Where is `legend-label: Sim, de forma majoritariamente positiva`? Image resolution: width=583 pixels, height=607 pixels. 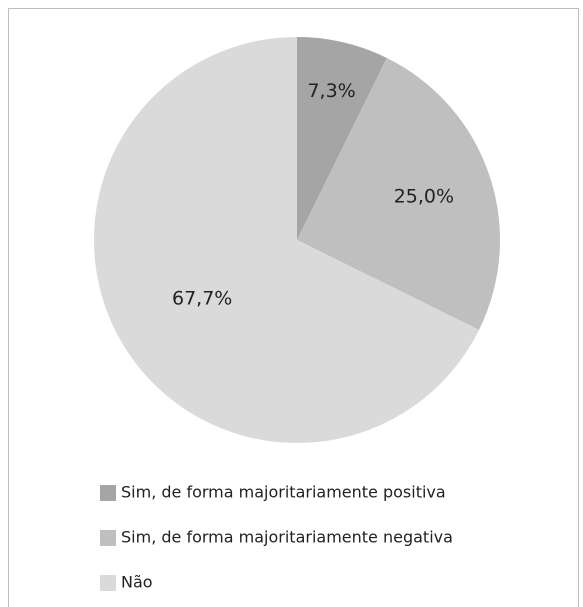 legend-label: Sim, de forma majoritariamente positiva is located at coordinates (283, 492).